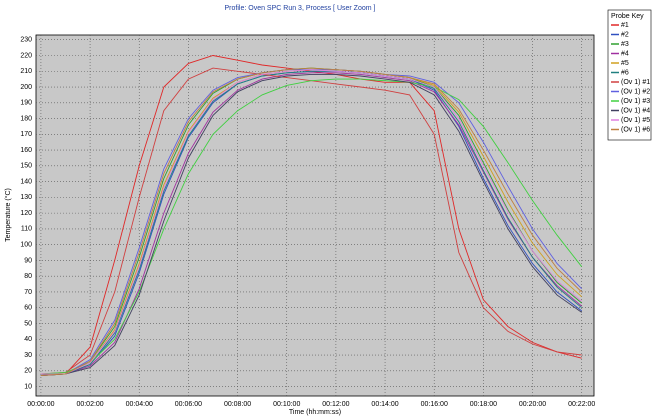  Describe the element at coordinates (28, 308) in the screenshot. I see `y-tick-label: 60` at that location.